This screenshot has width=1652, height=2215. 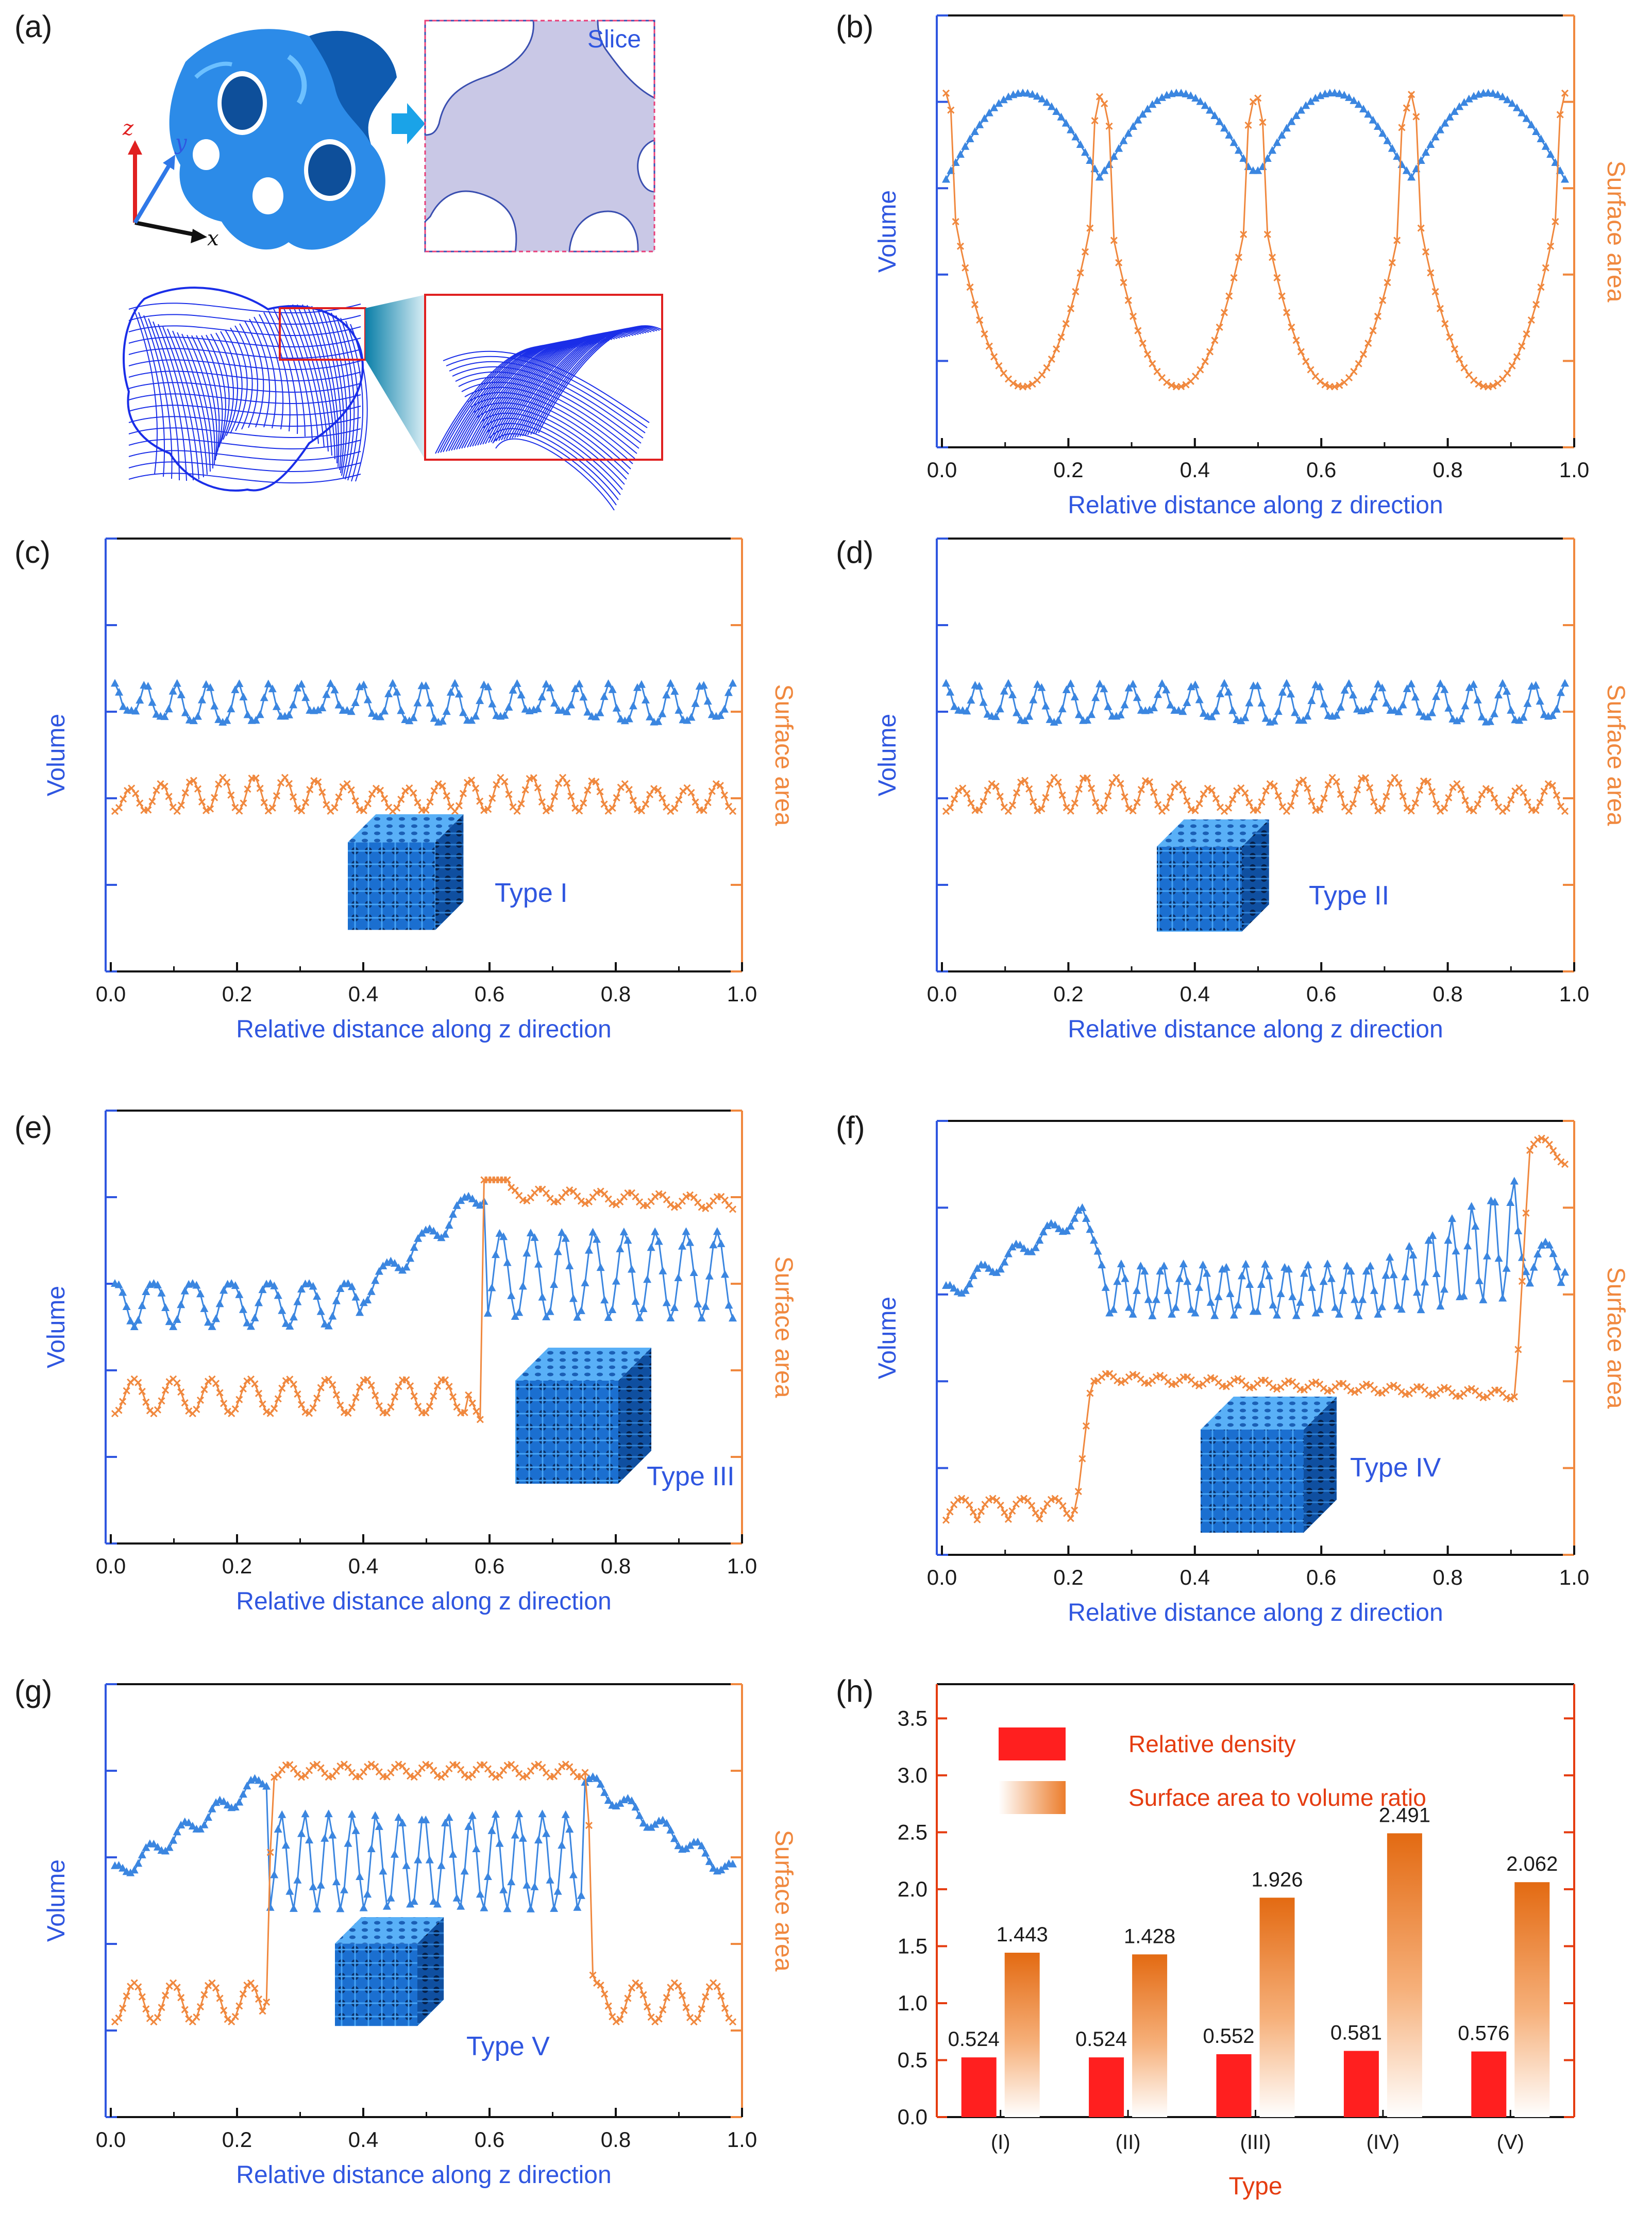 I want to click on x-tick-label: 0.2, so click(x=237, y=2139).